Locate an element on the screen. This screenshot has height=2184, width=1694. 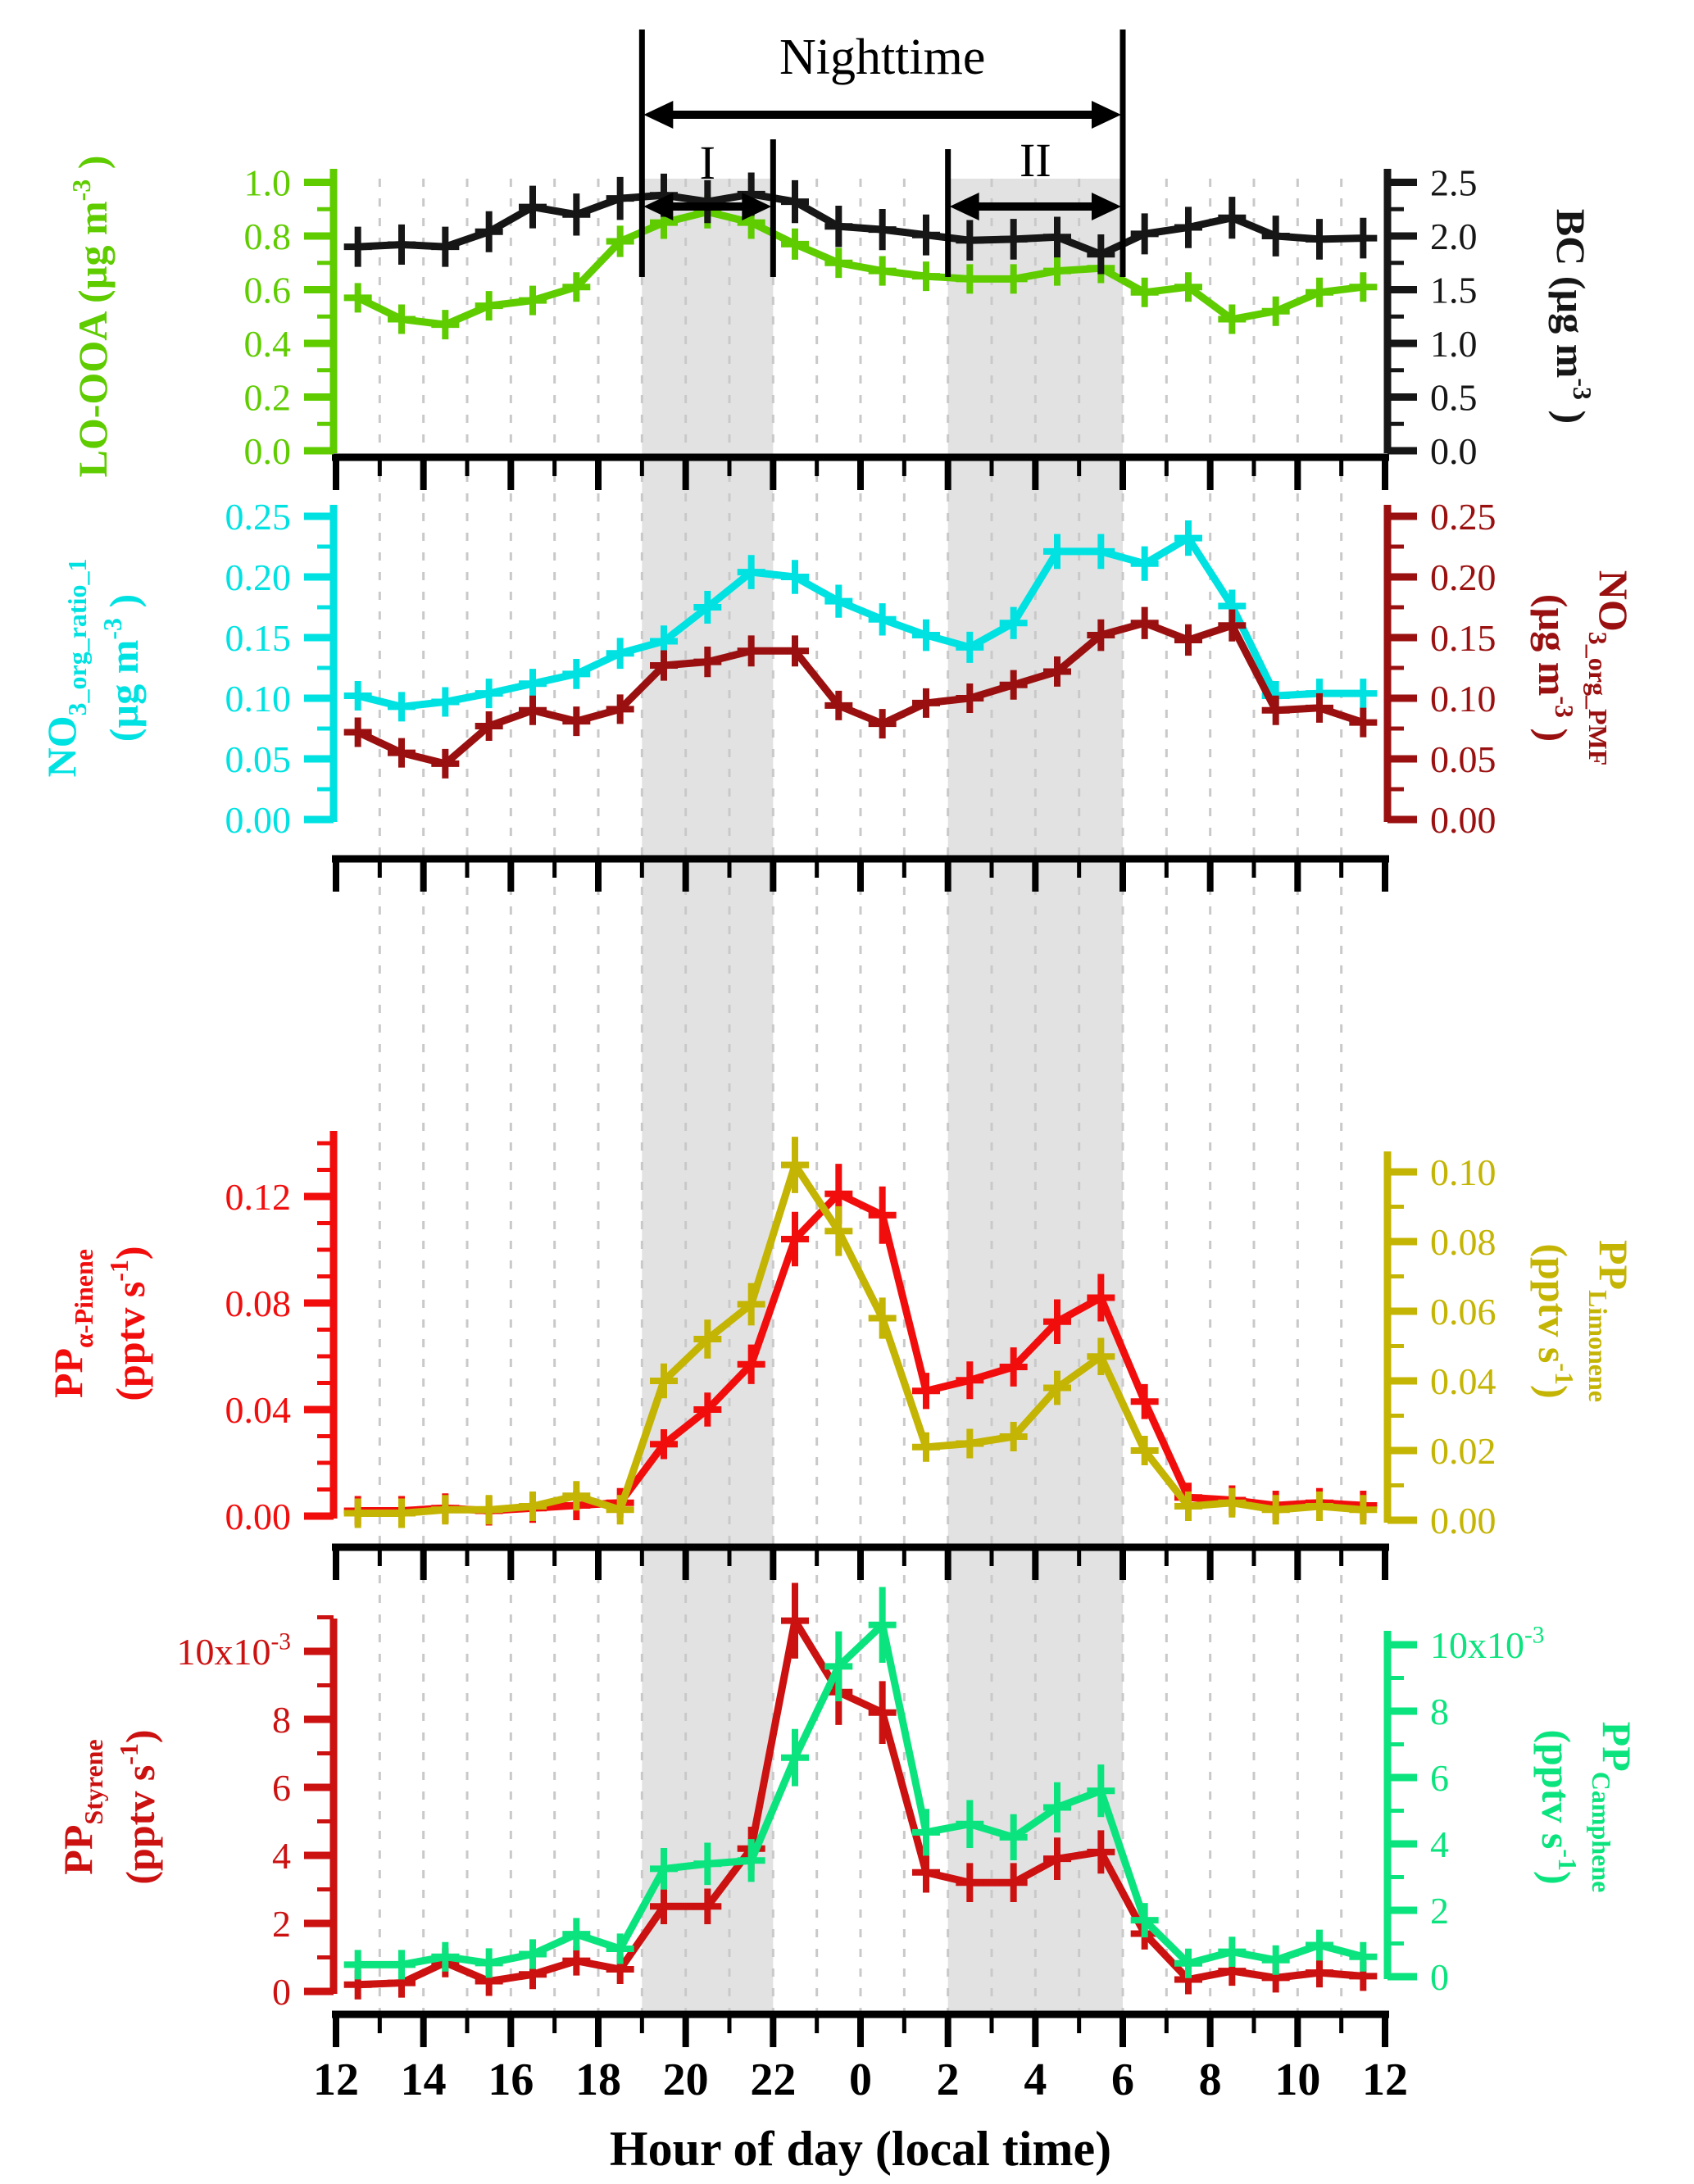
y-axis-title: NO3_org_ratio_1 is located at coordinates (65, 668).